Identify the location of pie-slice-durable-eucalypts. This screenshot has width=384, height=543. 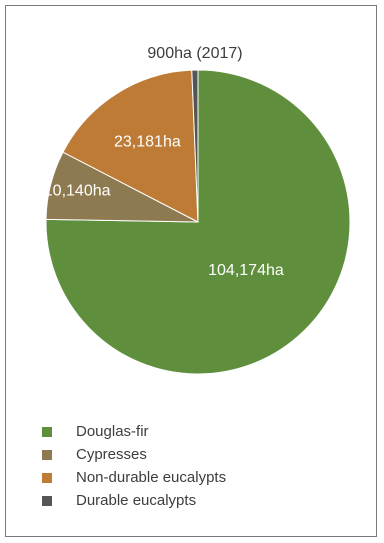
(195, 146).